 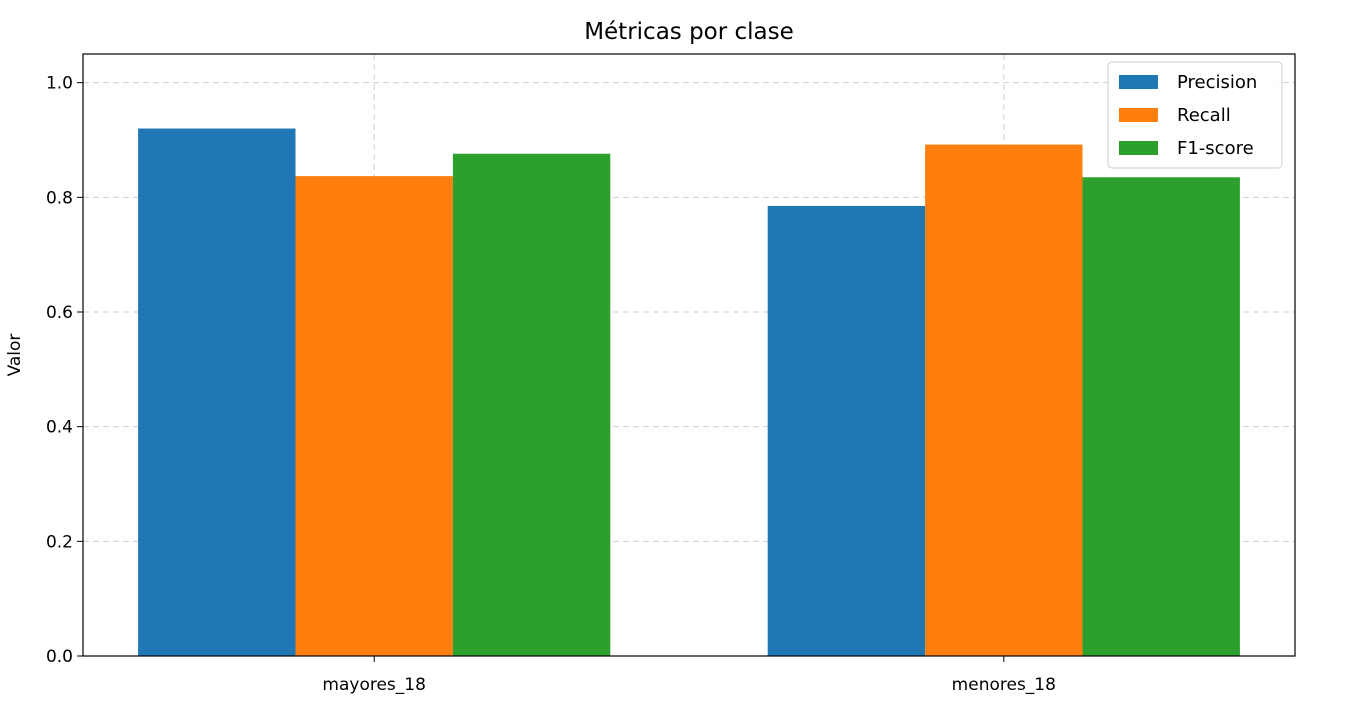 What do you see at coordinates (59, 657) in the screenshot?
I see `y-tick-label: 0.0` at bounding box center [59, 657].